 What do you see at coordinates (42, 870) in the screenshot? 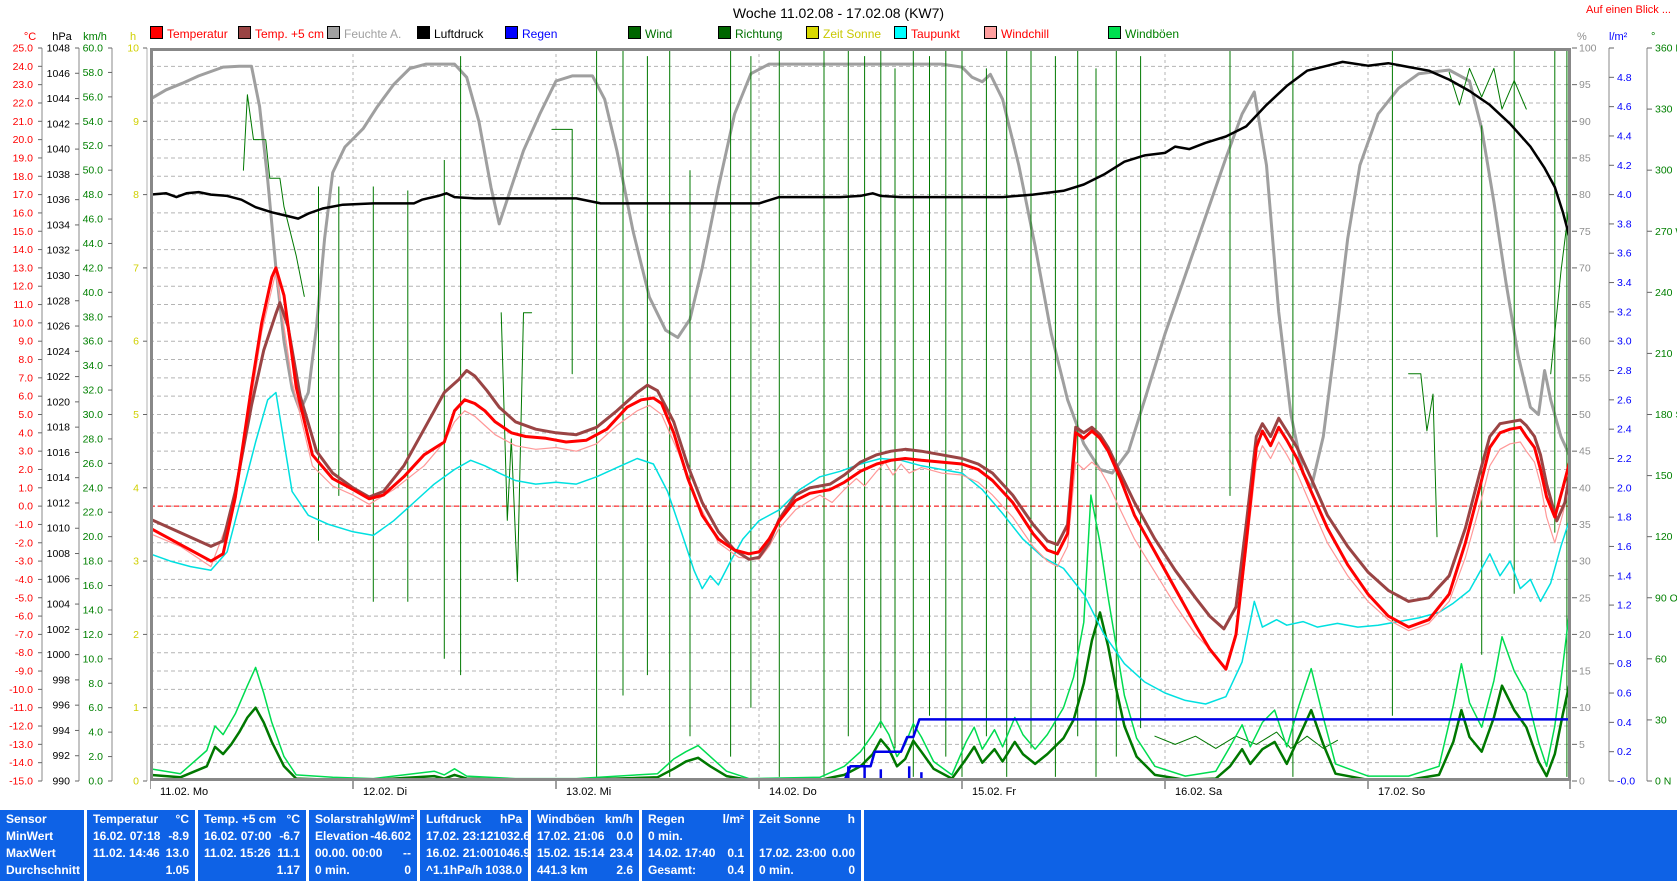
I see `stats-row-label-3: Durchschnitt` at bounding box center [42, 870].